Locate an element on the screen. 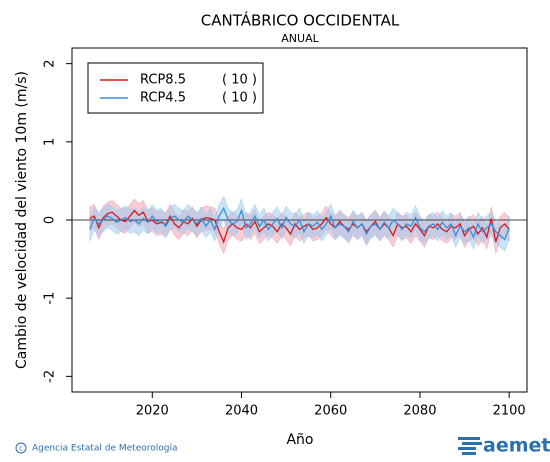 The image size is (550, 462). x-axis-label: Año is located at coordinates (299, 440).